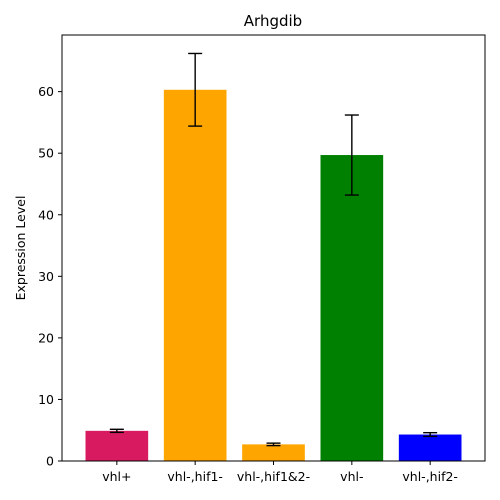 The width and height of the screenshot is (500, 500). Describe the element at coordinates (273, 476) in the screenshot. I see `x-tick-label-2: vhl-,hif1&2-` at that location.